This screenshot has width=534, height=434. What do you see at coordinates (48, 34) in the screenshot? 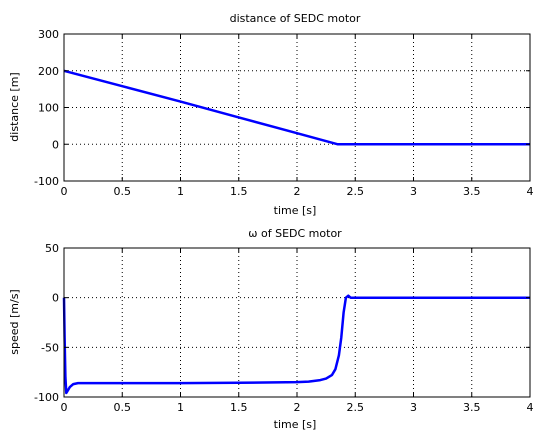
I see `y-tick-label: 300` at bounding box center [48, 34].